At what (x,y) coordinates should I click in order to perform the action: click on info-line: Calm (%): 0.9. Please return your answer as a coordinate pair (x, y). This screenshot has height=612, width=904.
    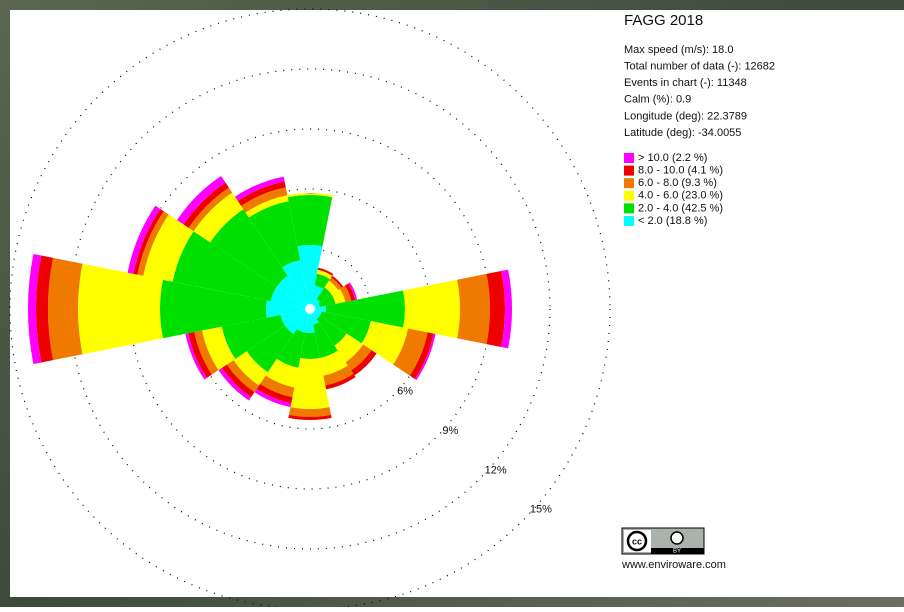
    Looking at the image, I should click on (657, 100).